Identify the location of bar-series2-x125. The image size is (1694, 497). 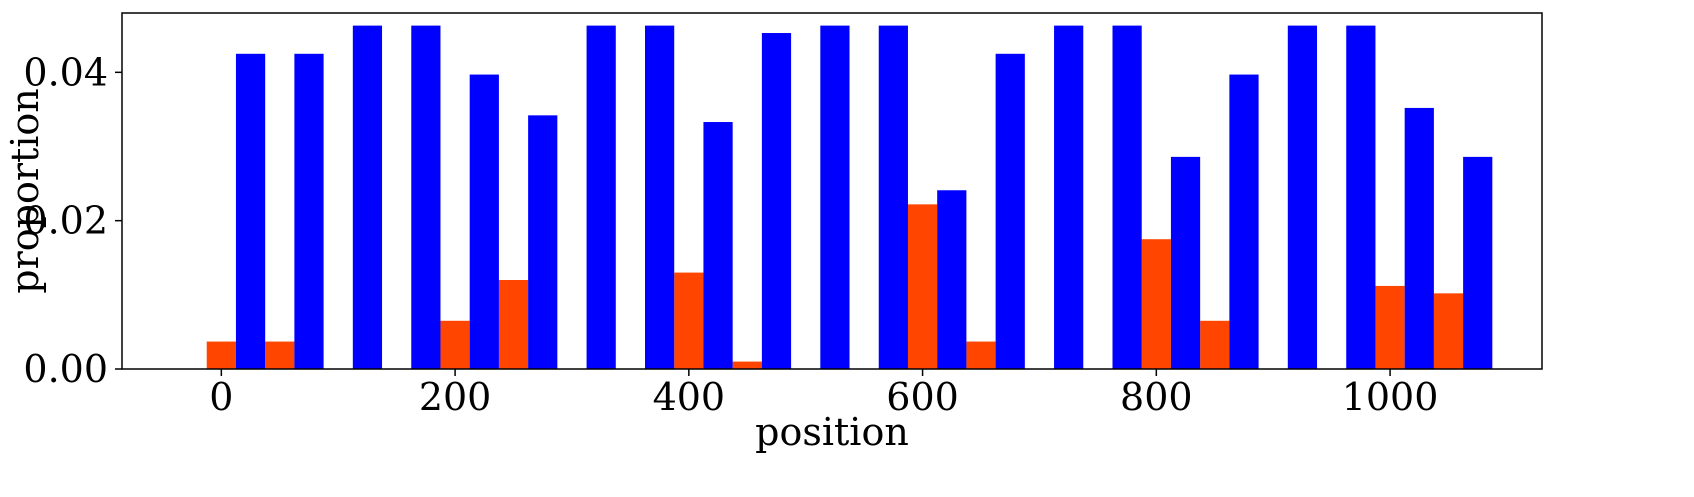
(367, 197).